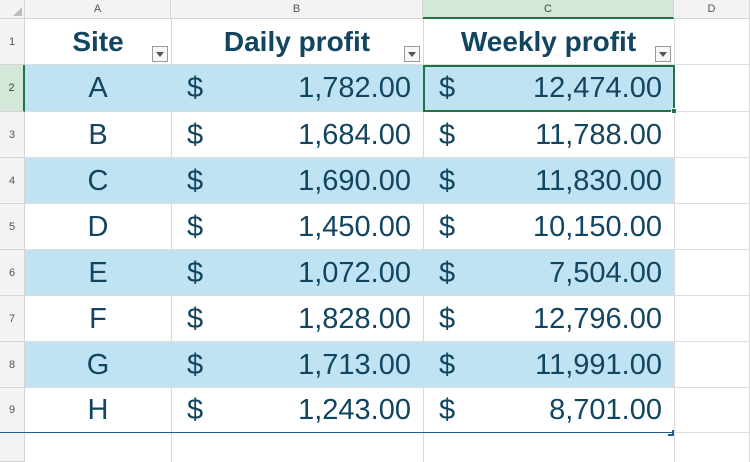 This screenshot has height=462, width=750. Describe the element at coordinates (297, 9) in the screenshot. I see `column-header-b: B` at that location.